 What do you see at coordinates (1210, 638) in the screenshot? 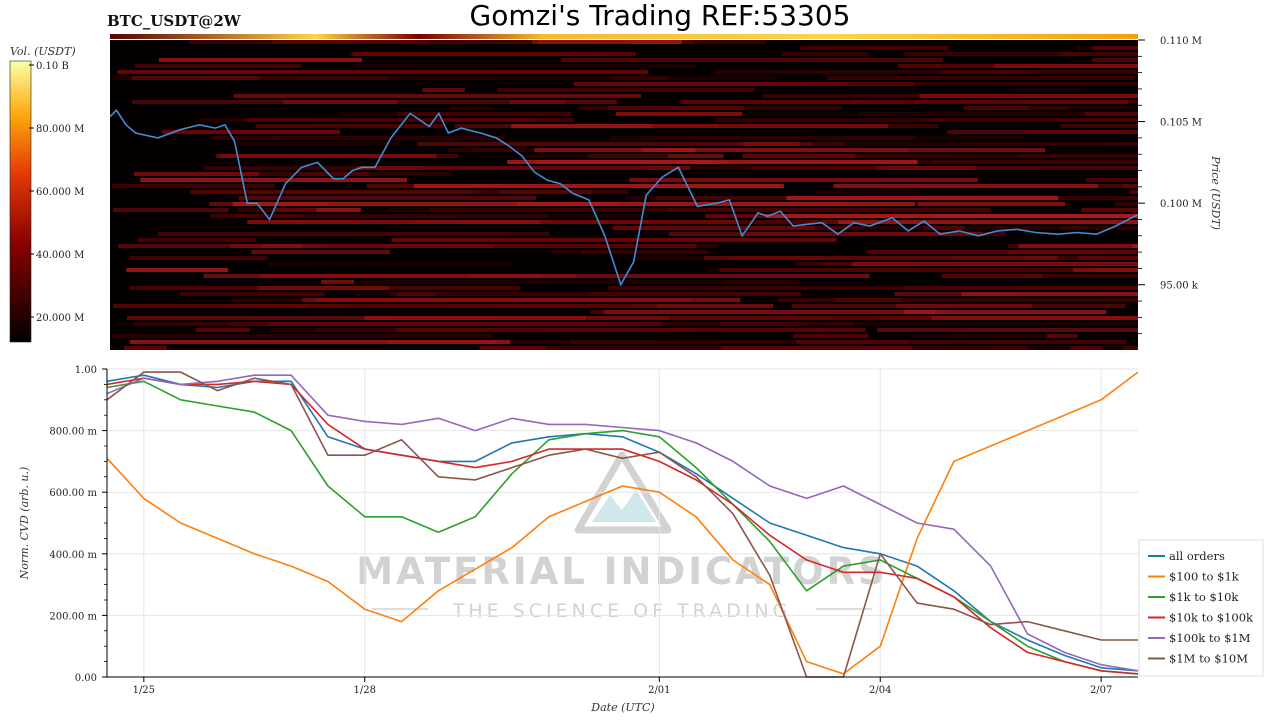
I see `legend-label: $100k to $1M` at bounding box center [1210, 638].